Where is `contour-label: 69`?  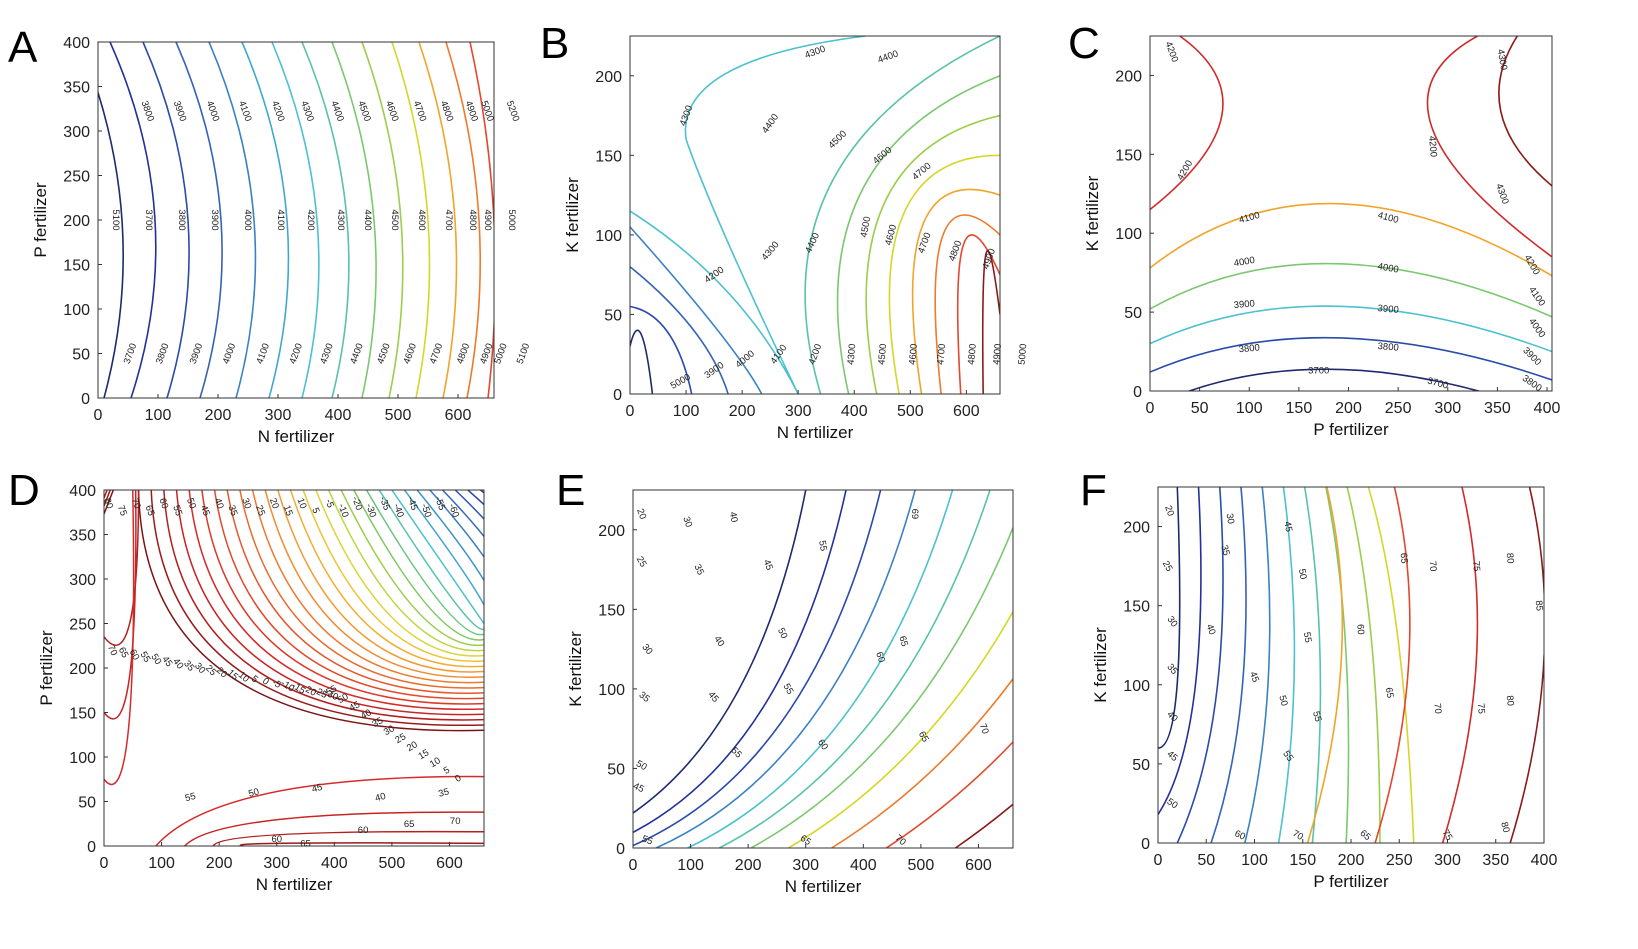 contour-label: 69 is located at coordinates (914, 514).